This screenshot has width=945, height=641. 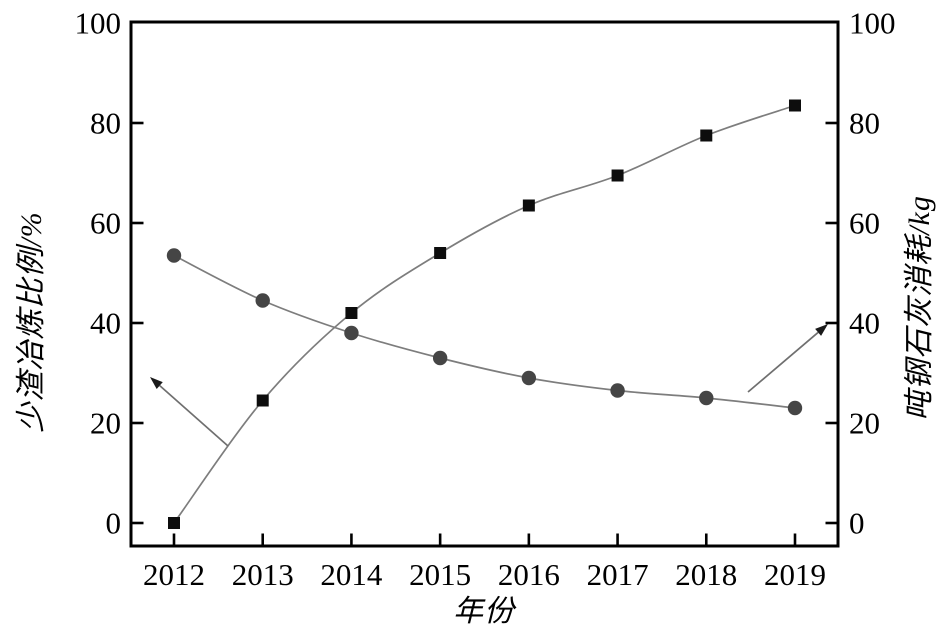 I want to click on data-point-square-2016, so click(x=528, y=205).